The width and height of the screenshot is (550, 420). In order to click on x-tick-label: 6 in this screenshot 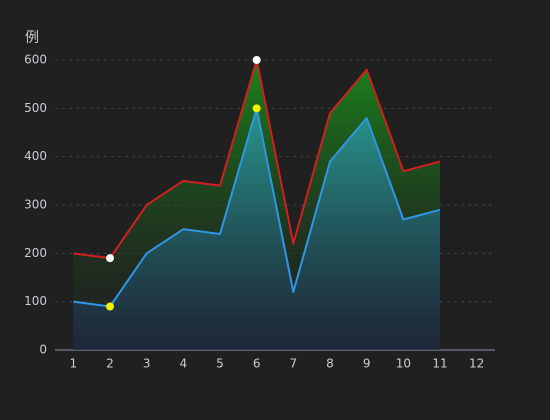, I will do `click(257, 364)`.